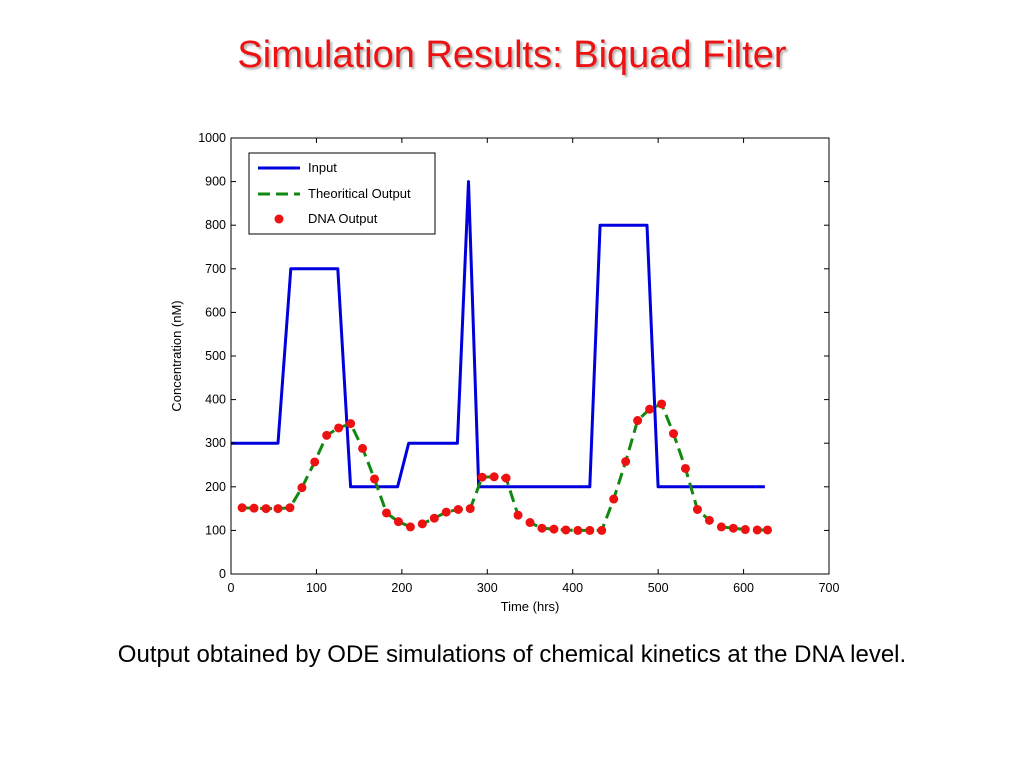  What do you see at coordinates (487, 588) in the screenshot?
I see `x-tick-label: 300` at bounding box center [487, 588].